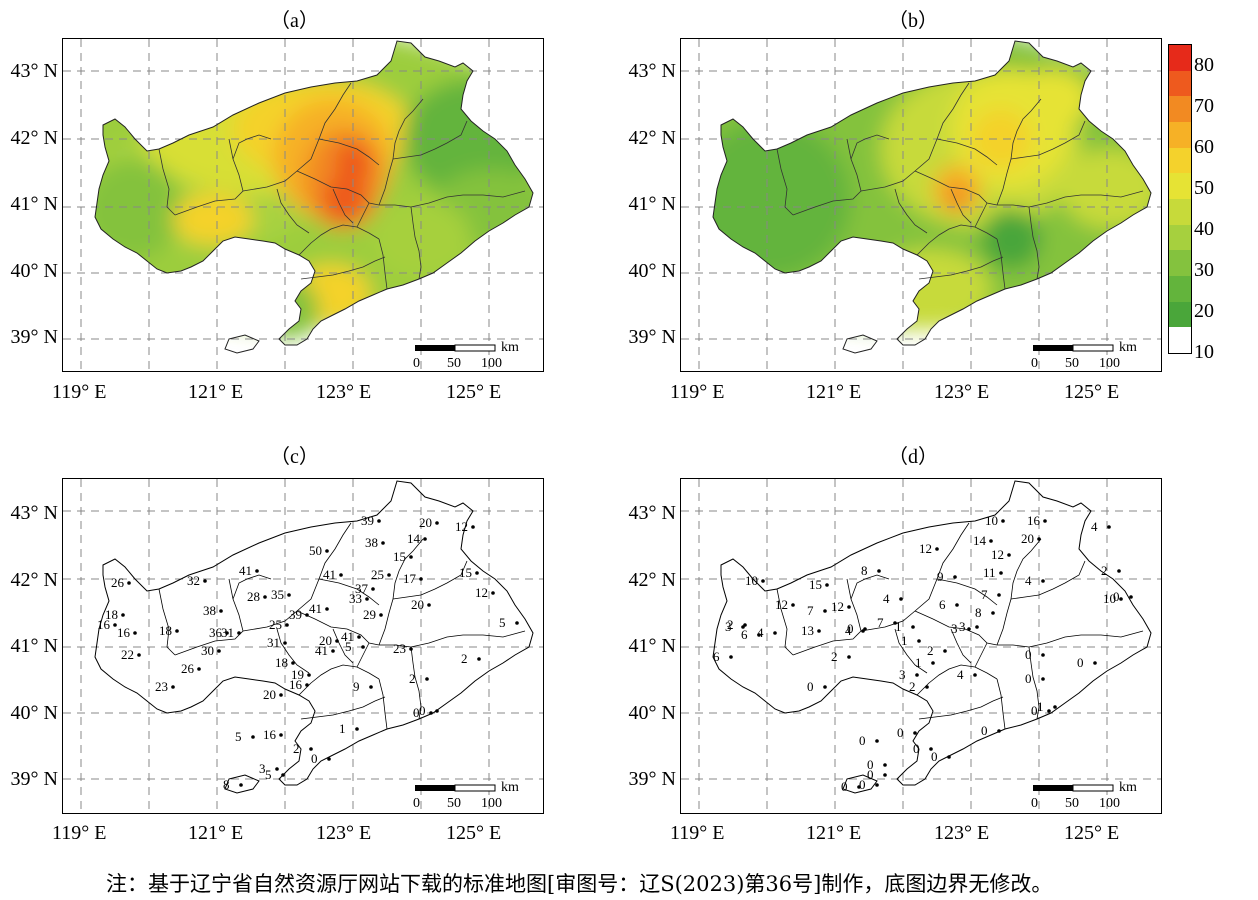 This screenshot has width=1258, height=900. Describe the element at coordinates (369, 614) in the screenshot. I see `station-value: 29` at that location.